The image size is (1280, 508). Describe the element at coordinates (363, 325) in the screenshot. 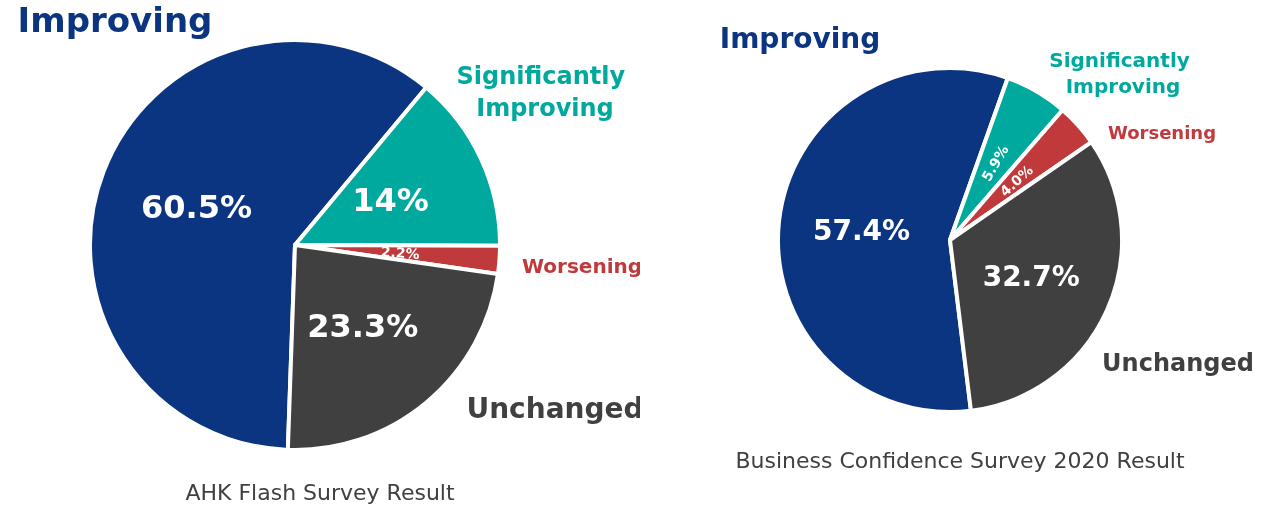

I see `data-label: 23.3%` at that location.